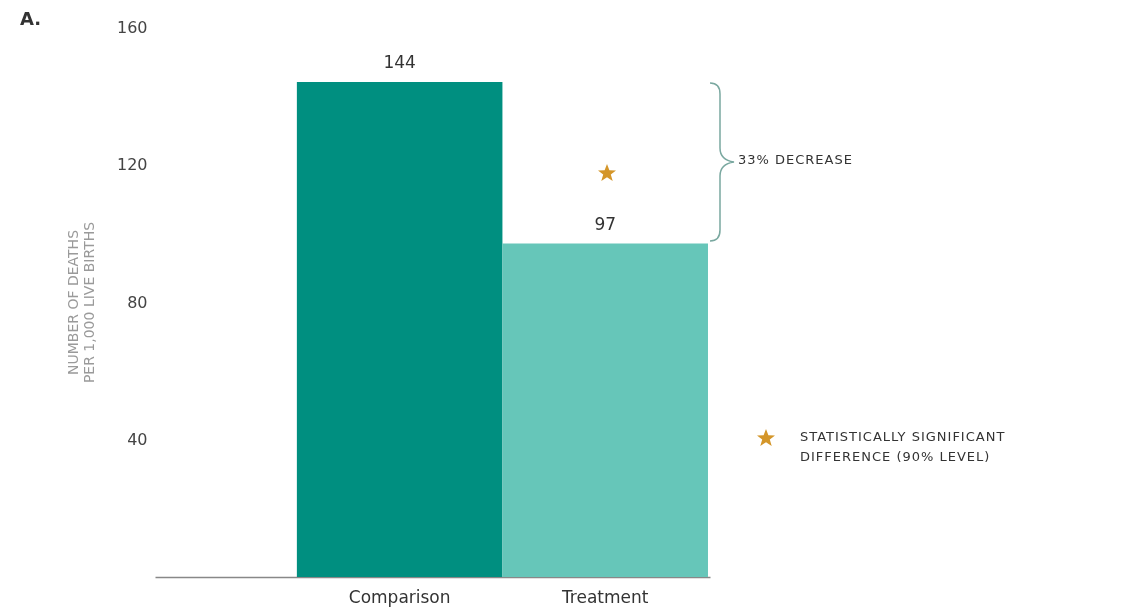 This screenshot has height=615, width=1127. What do you see at coordinates (132, 27) in the screenshot?
I see `y-tick-label: 160` at bounding box center [132, 27].